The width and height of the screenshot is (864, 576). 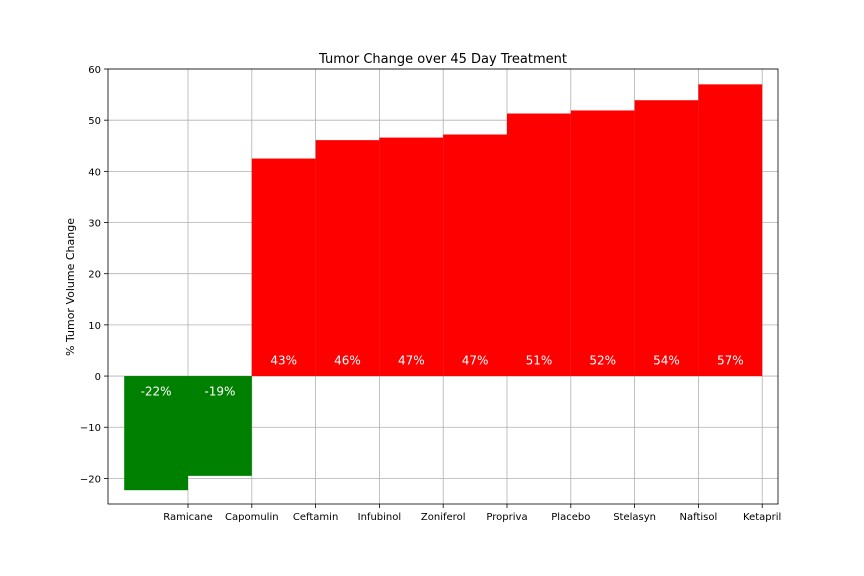 I want to click on data-label: 54%, so click(x=666, y=361).